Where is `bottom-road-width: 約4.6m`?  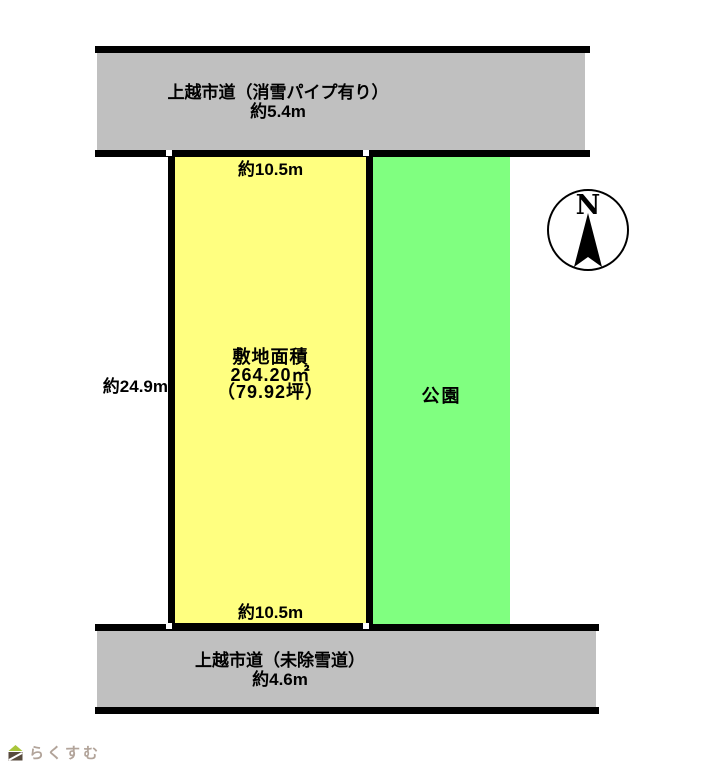 bottom-road-width: 約4.6m is located at coordinates (280, 679).